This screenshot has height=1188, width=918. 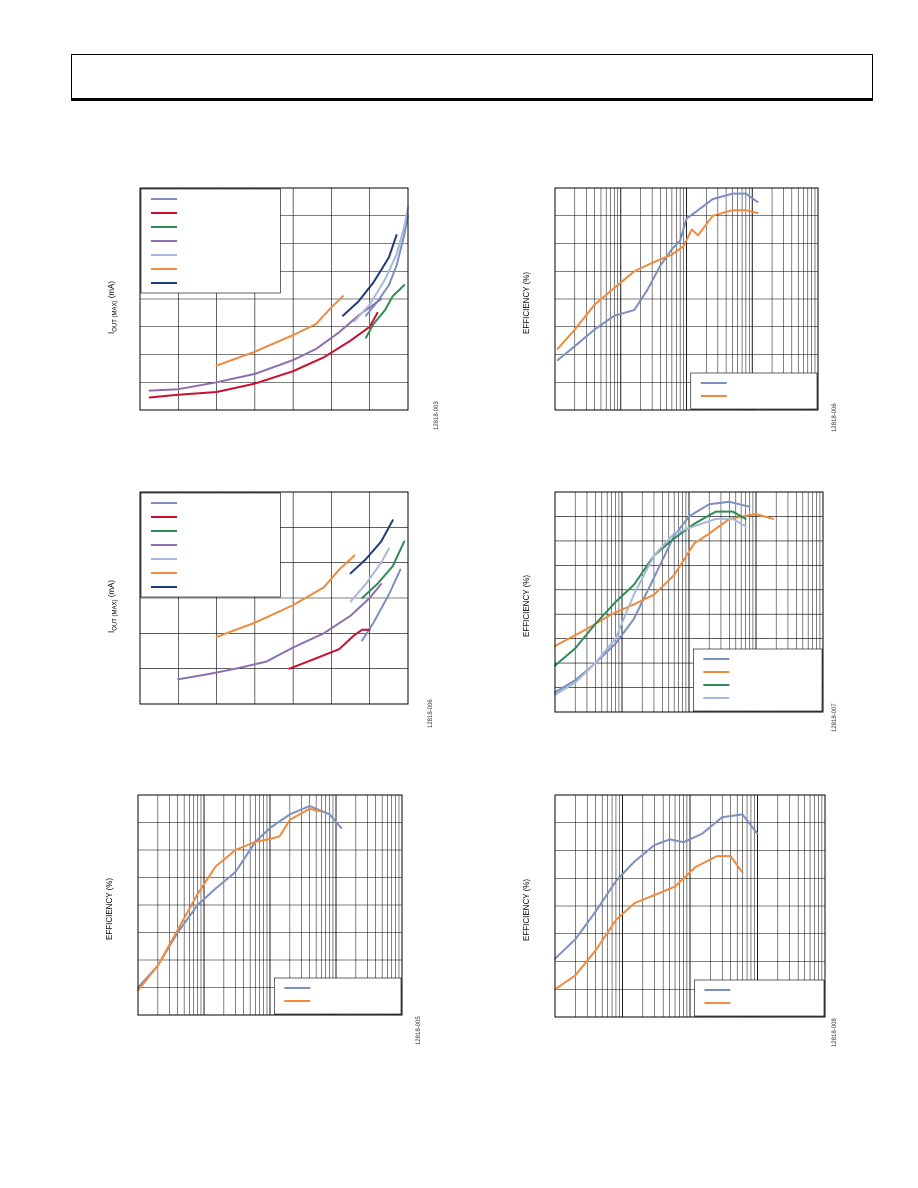 I want to click on chart-iout-max-1: IOUT (MAX) (mA) 12818-003, so click(x=270, y=325).